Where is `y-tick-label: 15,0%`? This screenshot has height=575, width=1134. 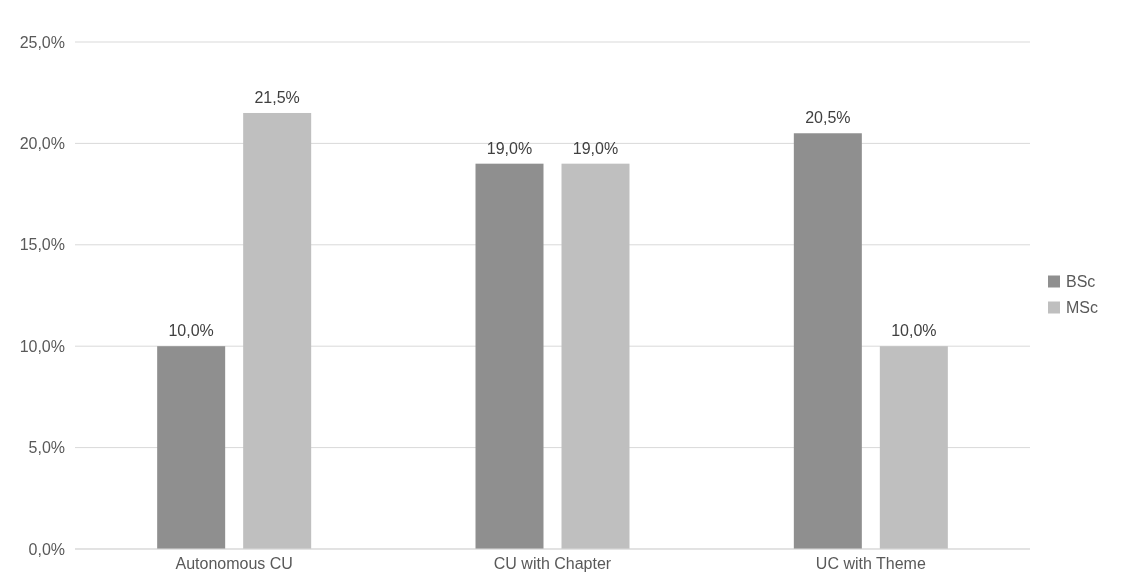
y-tick-label: 15,0% is located at coordinates (42, 245).